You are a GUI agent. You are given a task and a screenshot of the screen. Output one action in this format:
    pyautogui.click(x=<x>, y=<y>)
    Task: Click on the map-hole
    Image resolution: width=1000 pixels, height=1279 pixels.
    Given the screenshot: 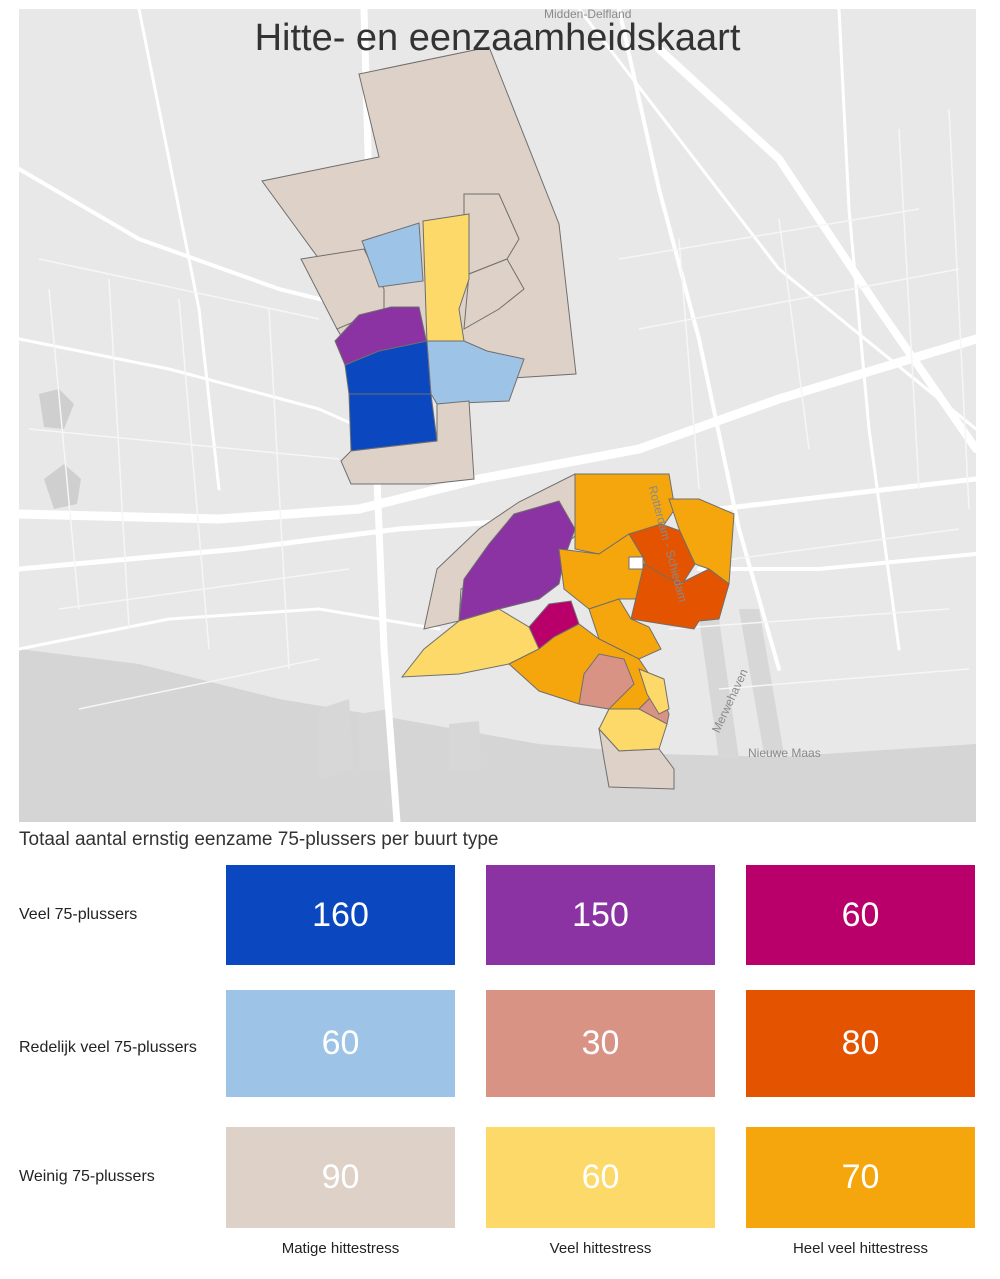 What is the action you would take?
    pyautogui.click(x=636, y=563)
    